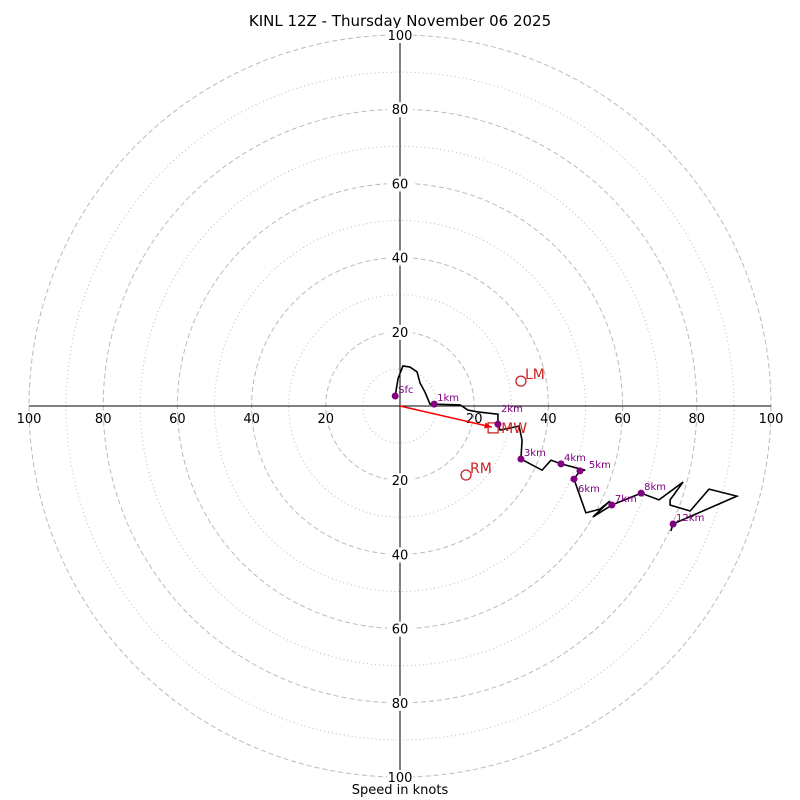  Describe the element at coordinates (690, 518) in the screenshot. I see `height-marker-label: 12km` at that location.